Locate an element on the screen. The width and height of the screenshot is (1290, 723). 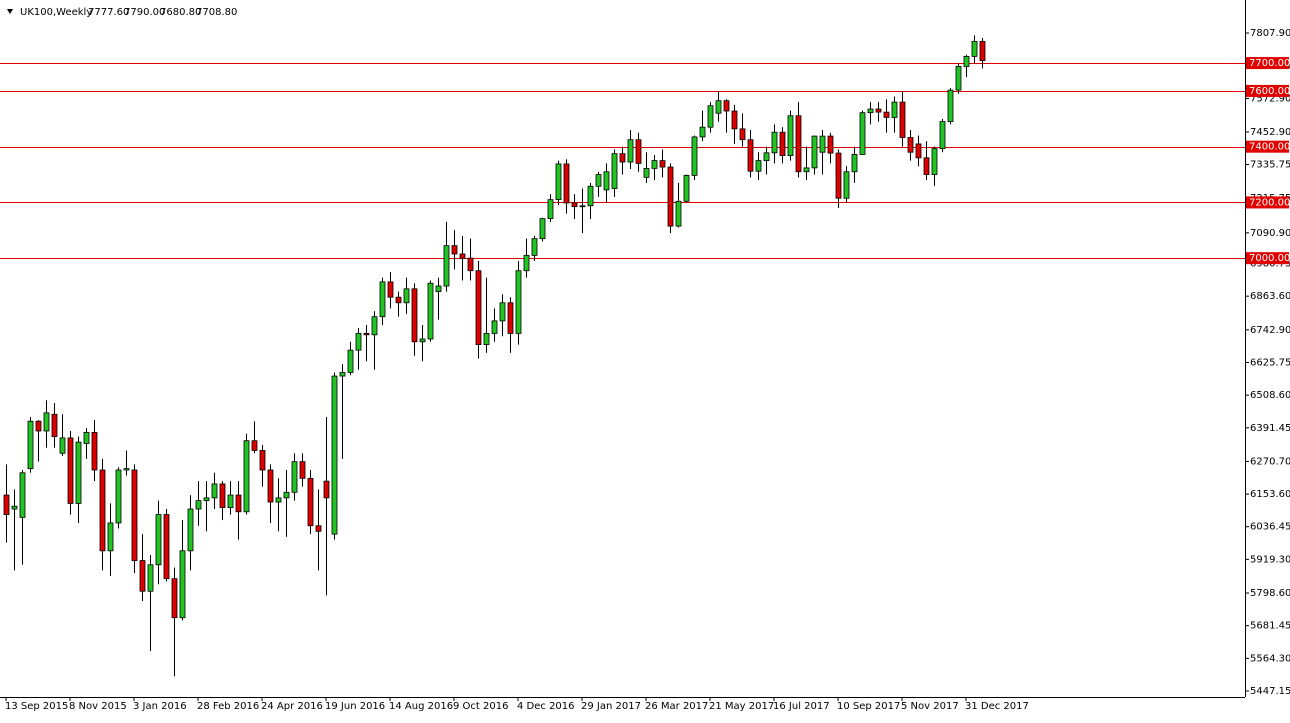
y-tick-label: 5919.30 is located at coordinates (1270, 559).